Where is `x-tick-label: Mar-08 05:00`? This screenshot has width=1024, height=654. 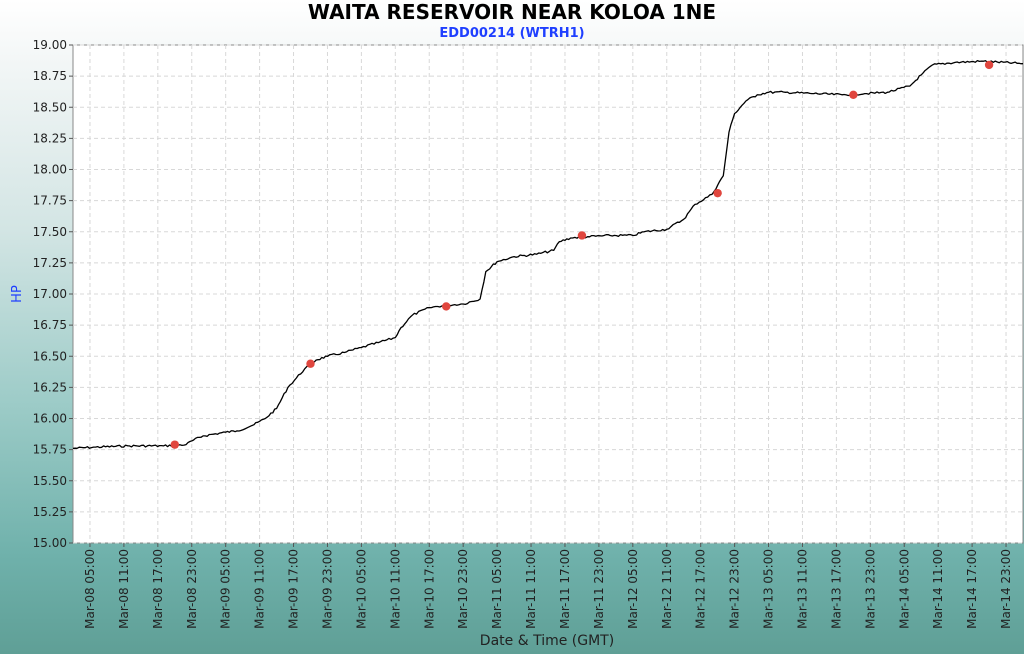 x-tick-label: Mar-08 05:00 is located at coordinates (90, 589).